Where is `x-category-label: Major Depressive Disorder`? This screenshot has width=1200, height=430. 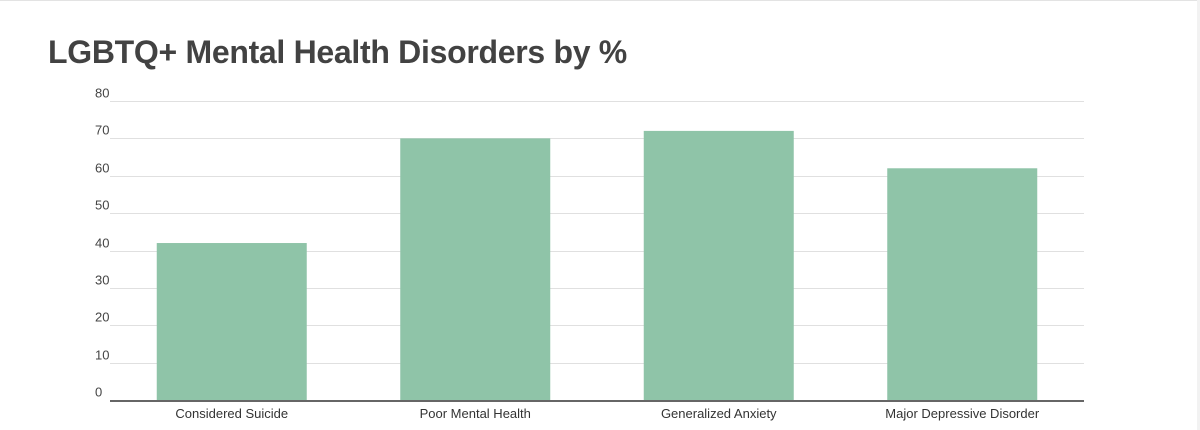
x-category-label: Major Depressive Disorder is located at coordinates (962, 413).